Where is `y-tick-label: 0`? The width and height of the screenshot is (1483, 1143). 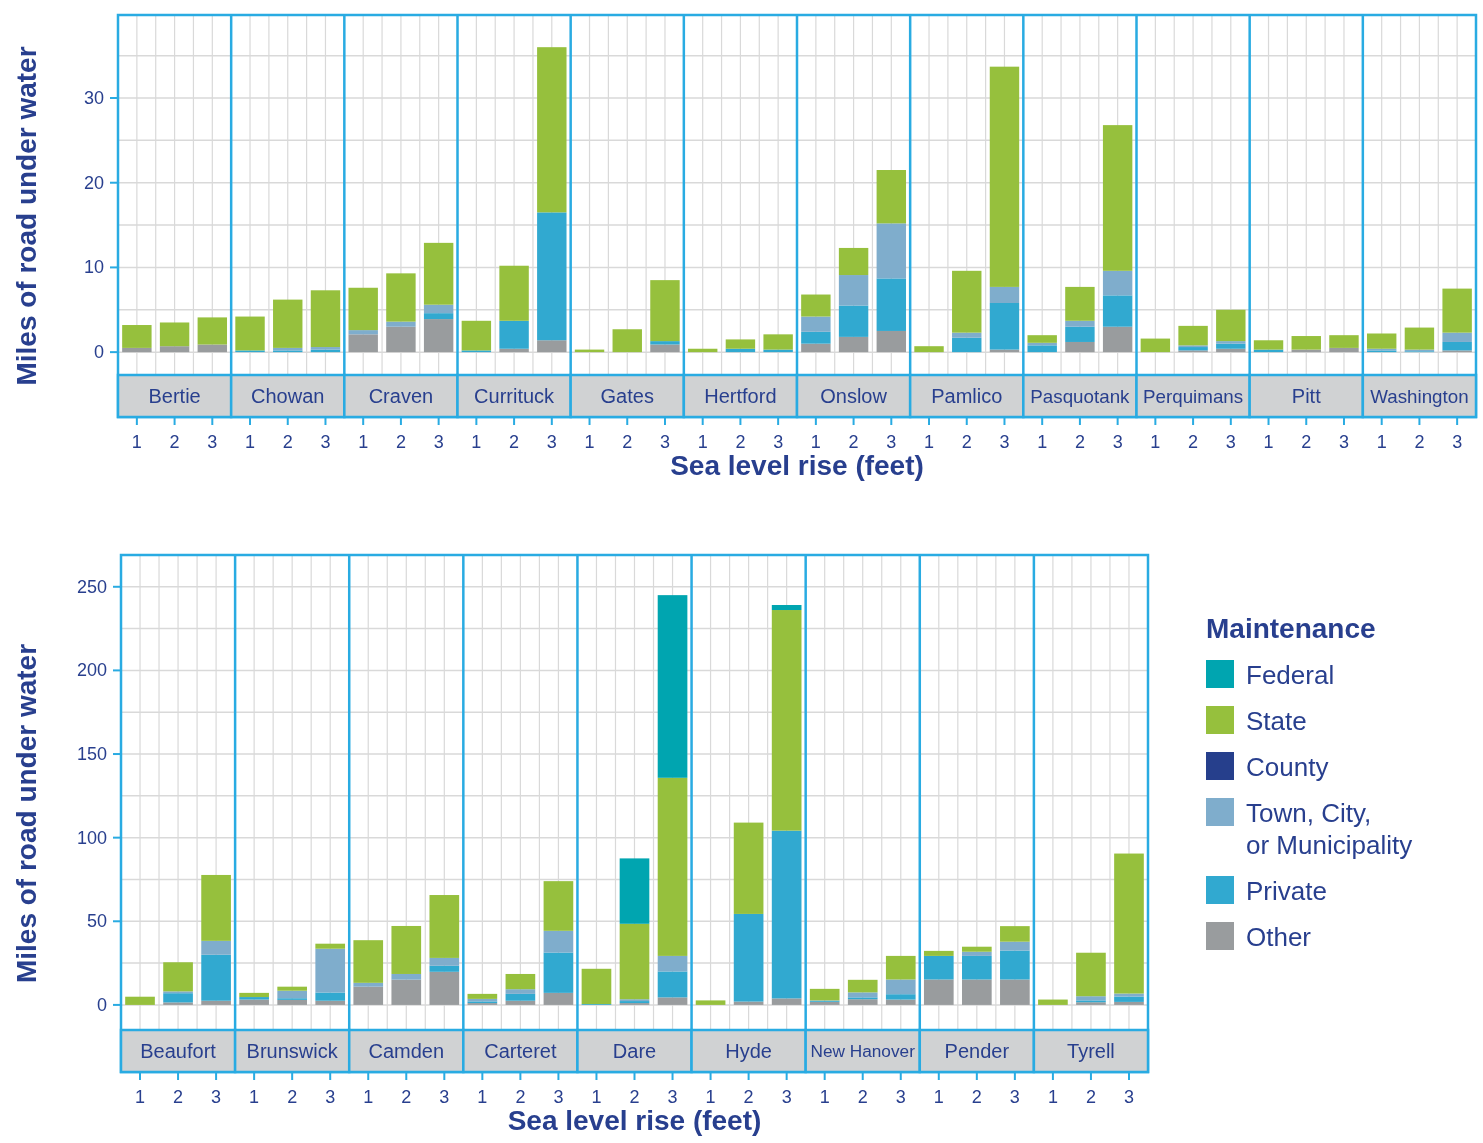
y-tick-label: 0 is located at coordinates (98, 352).